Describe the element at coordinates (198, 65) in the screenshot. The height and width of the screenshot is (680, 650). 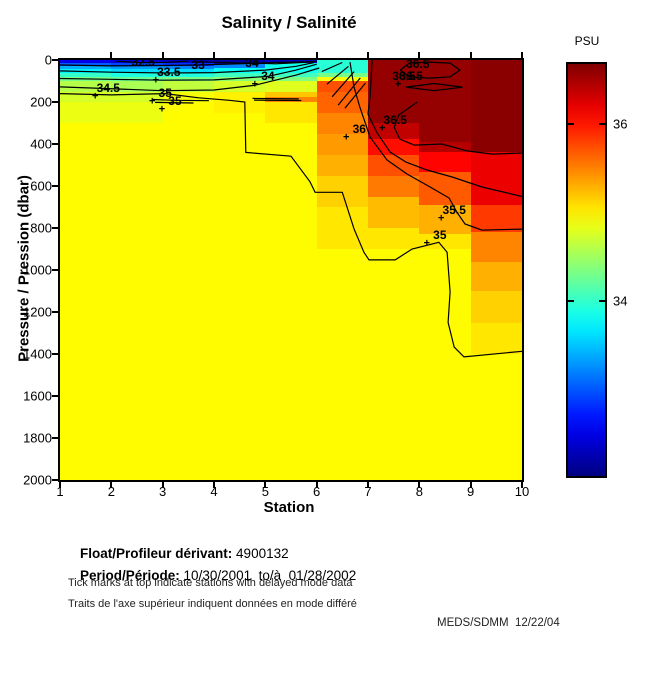
I see `contour-label: 33` at that location.